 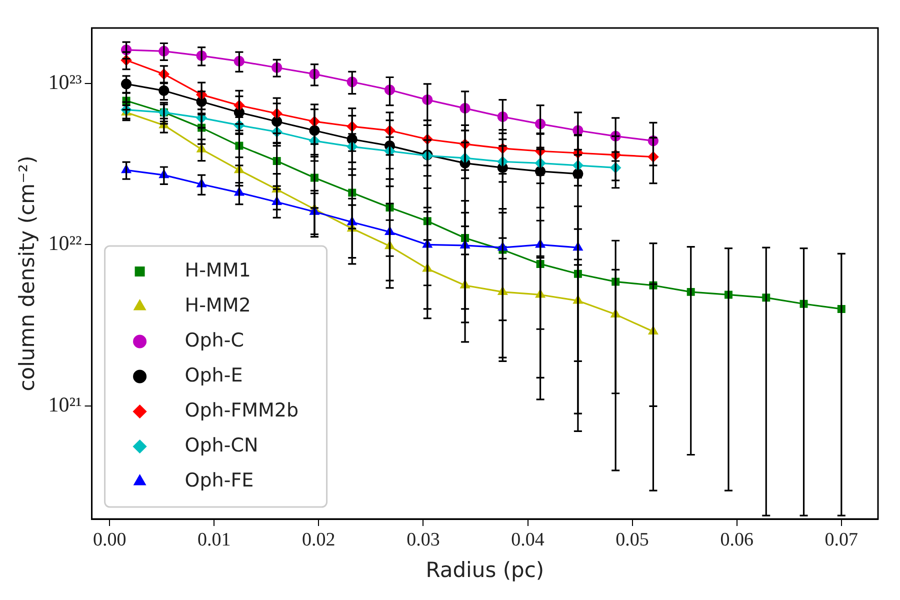 I want to click on x-tick-label: 0.03, so click(x=423, y=539).